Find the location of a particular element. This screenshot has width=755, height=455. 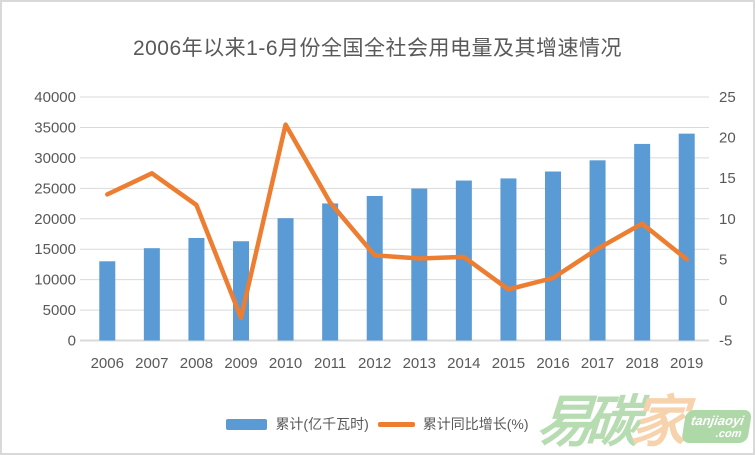

chart-legend: 累计(亿千瓦时) 累计同比增长(%) is located at coordinates (377, 424).